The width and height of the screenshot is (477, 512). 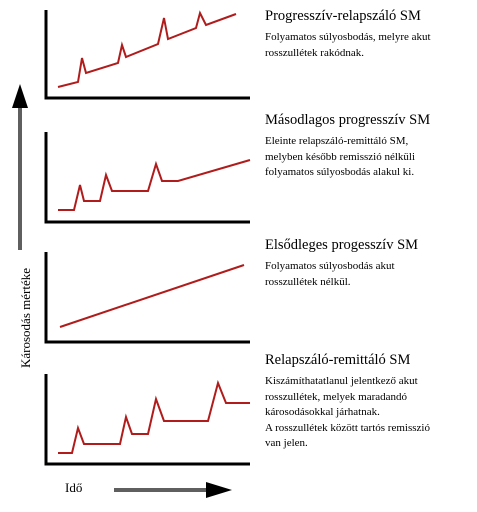 What do you see at coordinates (74, 487) in the screenshot?
I see `x-axis-label: Idő` at bounding box center [74, 487].